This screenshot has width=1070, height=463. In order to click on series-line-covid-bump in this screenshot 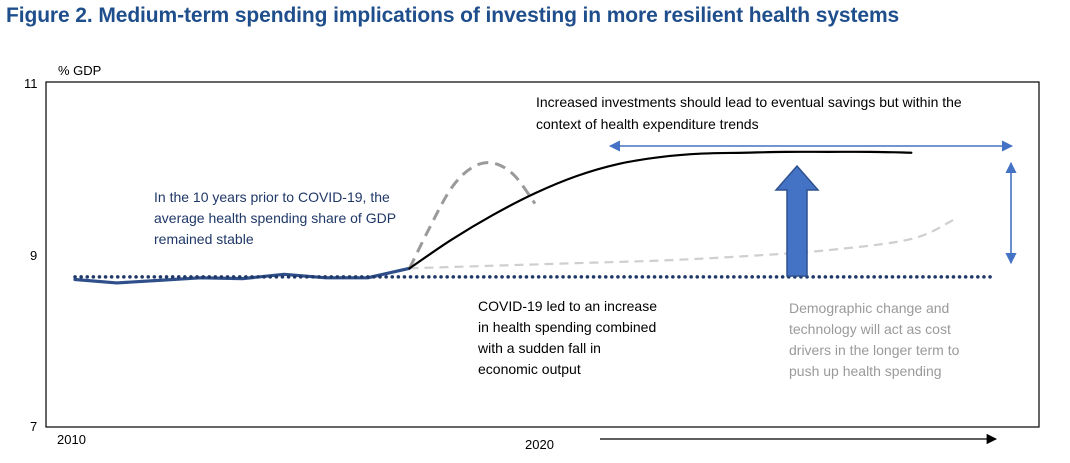, I will do `click(472, 215)`.